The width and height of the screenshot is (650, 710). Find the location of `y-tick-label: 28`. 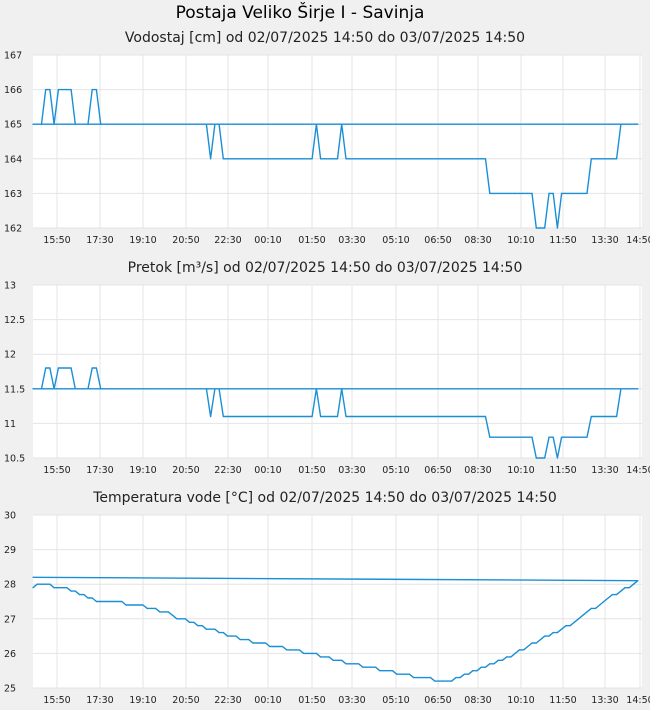

y-tick-label: 28 is located at coordinates (10, 585).